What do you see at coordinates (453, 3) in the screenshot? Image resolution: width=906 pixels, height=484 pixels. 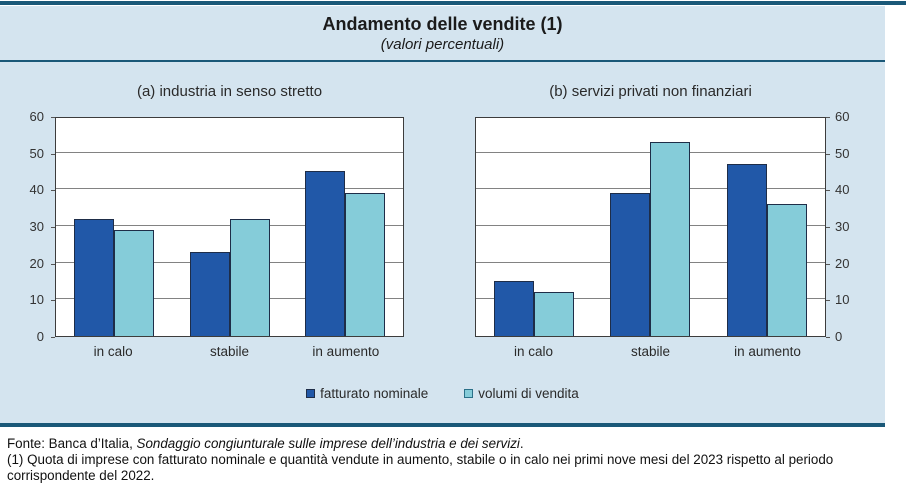 I see `top-rule` at bounding box center [453, 3].